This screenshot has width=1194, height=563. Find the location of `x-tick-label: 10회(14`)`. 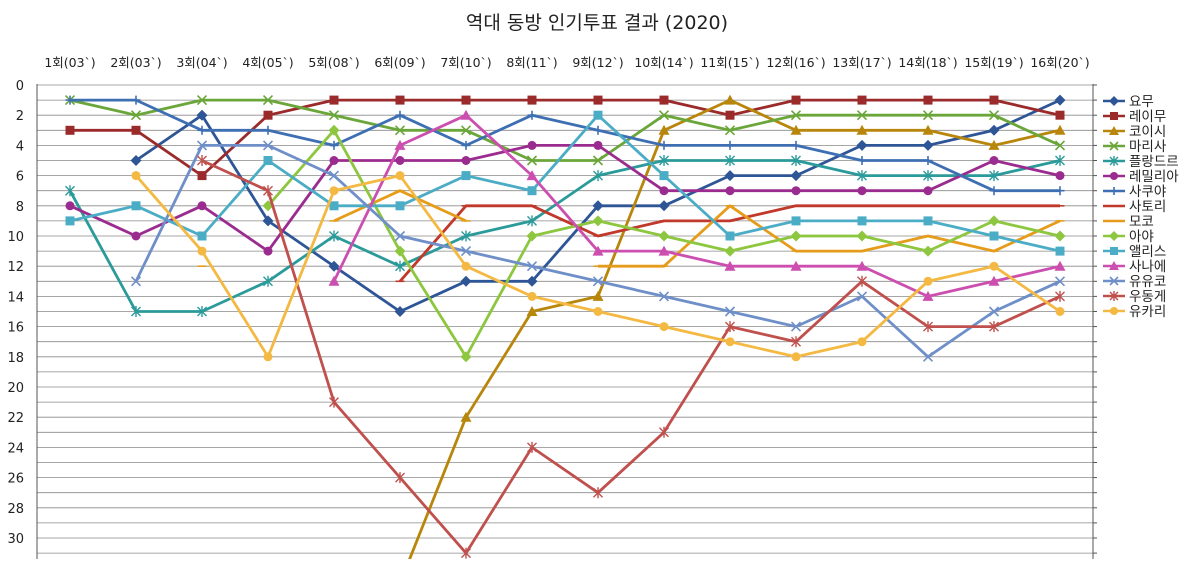

x-tick-label: 10회(14`) is located at coordinates (663, 62).